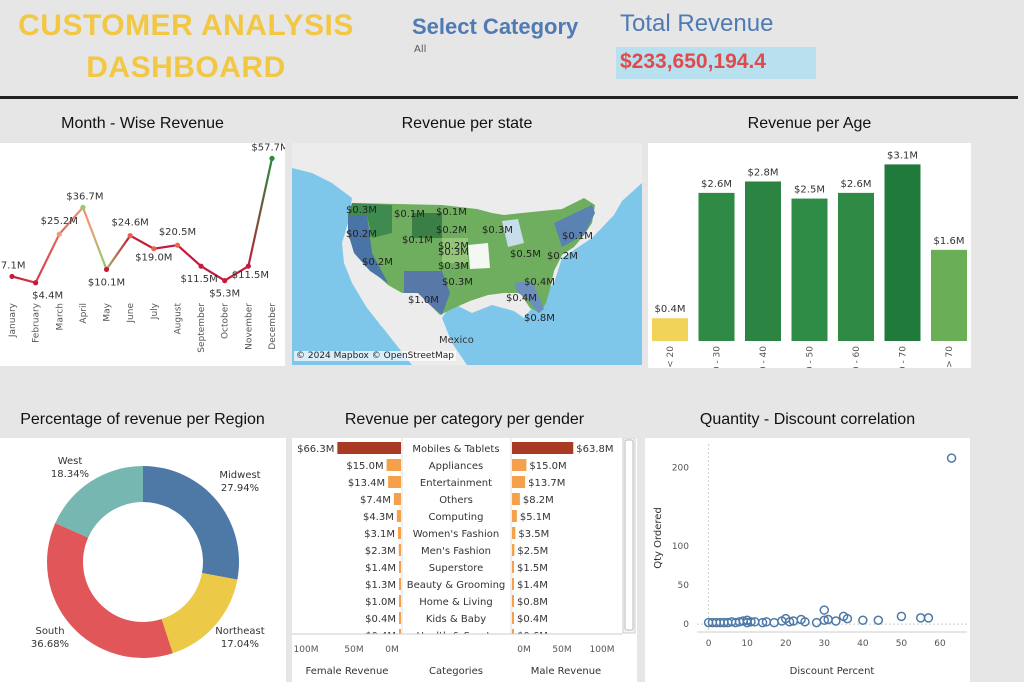 This screenshot has width=1024, height=682. I want to click on state-gulf, so click(383, 313).